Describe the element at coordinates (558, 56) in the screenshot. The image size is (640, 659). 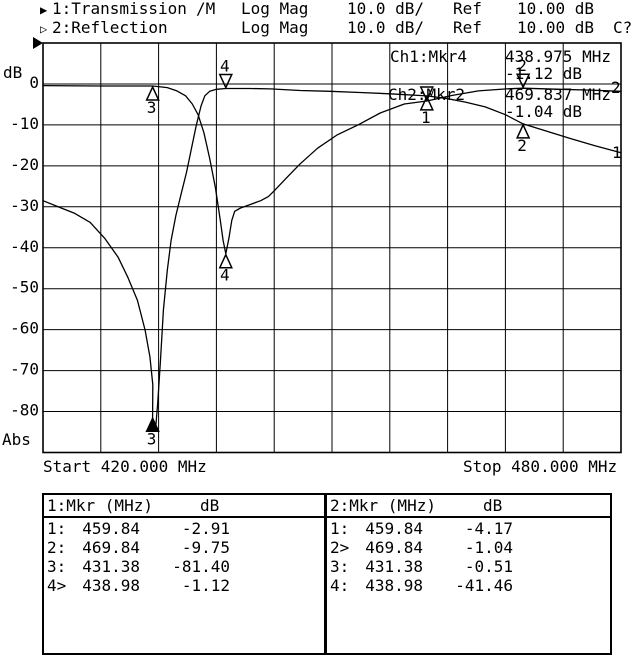
I see `readout-ch1-freq: 438.975 MHz` at that location.